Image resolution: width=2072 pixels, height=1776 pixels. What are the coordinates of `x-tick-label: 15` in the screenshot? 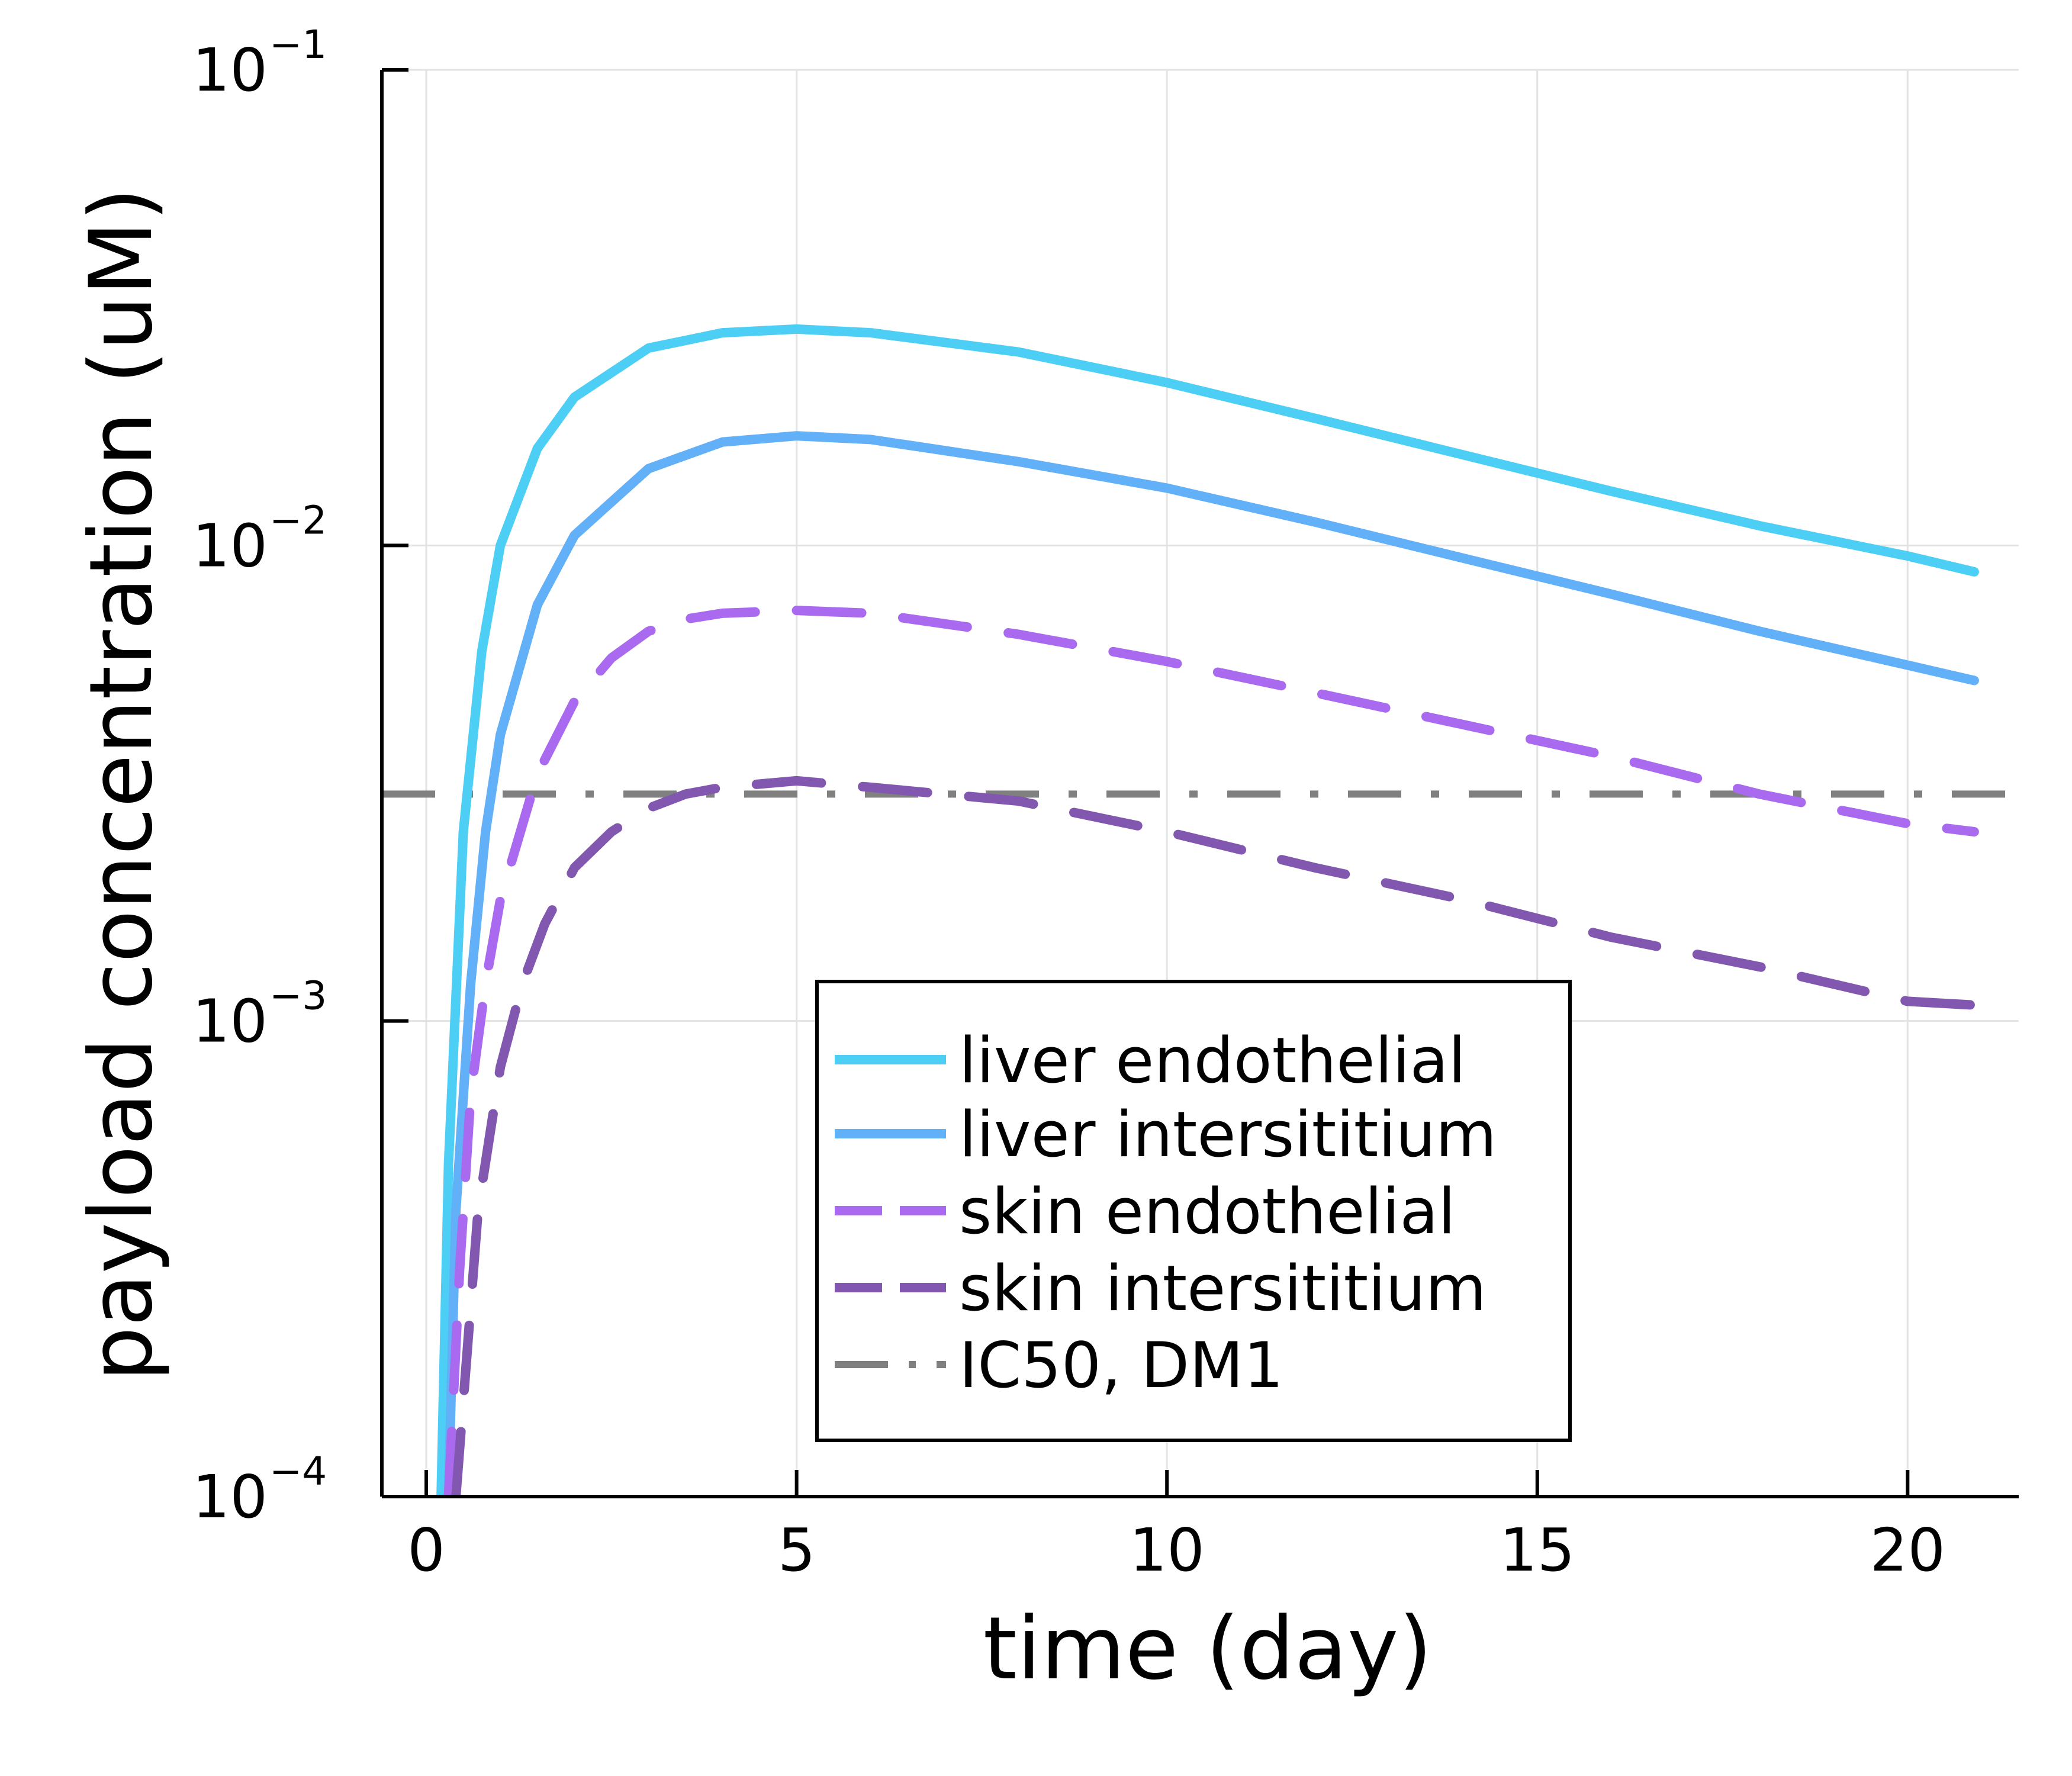 It's located at (1537, 1550).